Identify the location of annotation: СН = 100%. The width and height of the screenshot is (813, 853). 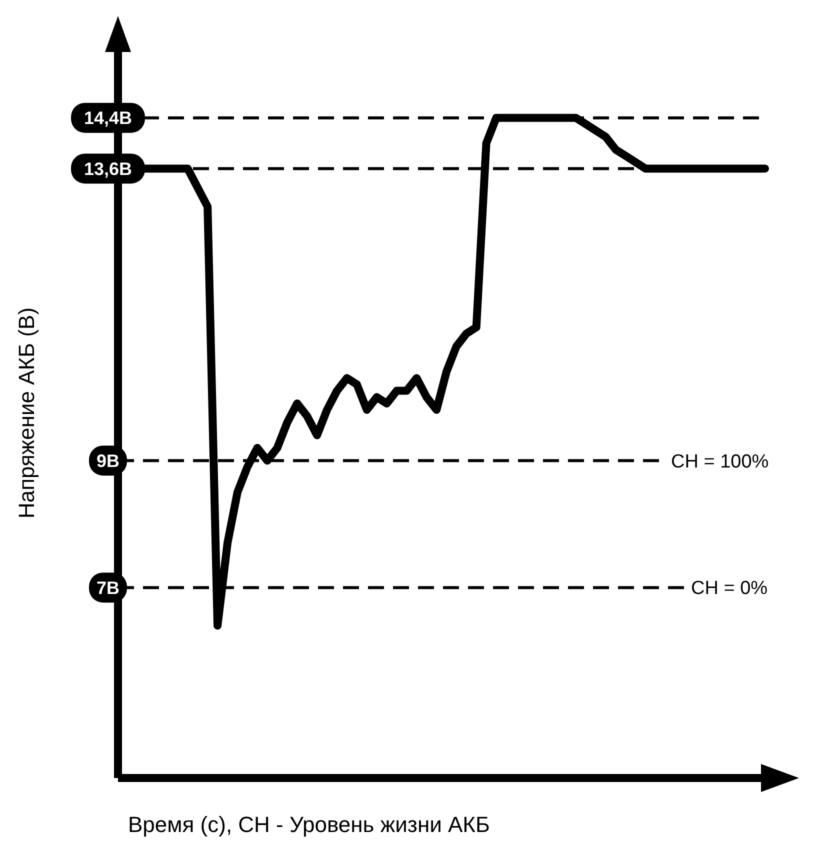
(720, 461).